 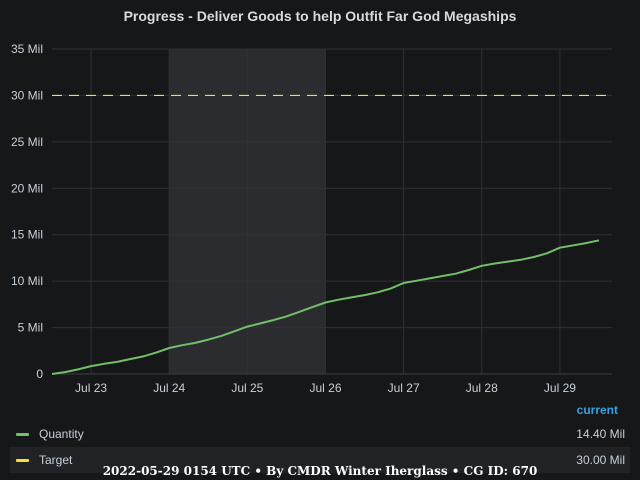 I want to click on legend-row-target: Target 30.00 Mil, so click(x=320, y=460).